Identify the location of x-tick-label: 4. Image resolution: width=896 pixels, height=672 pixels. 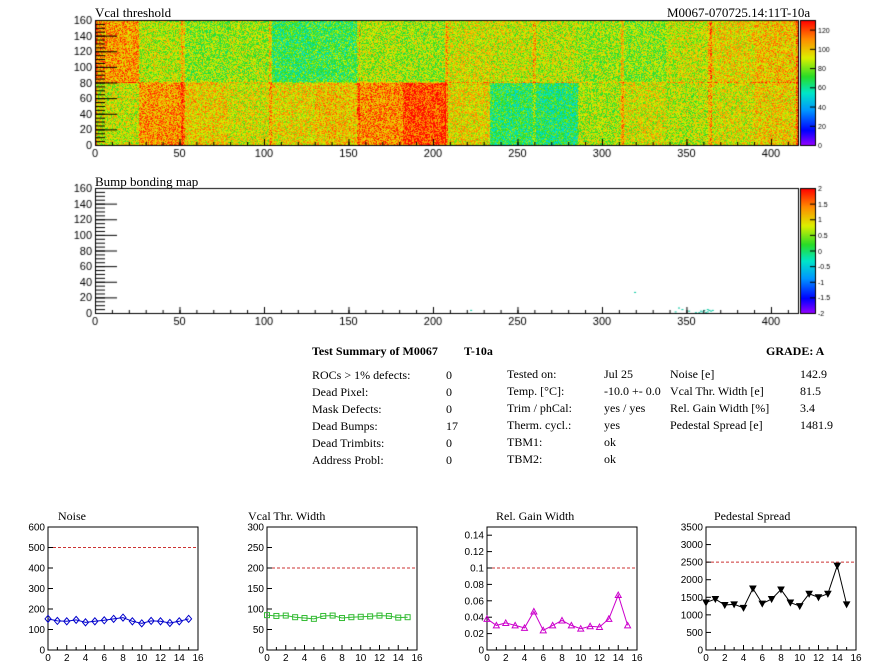
(305, 658).